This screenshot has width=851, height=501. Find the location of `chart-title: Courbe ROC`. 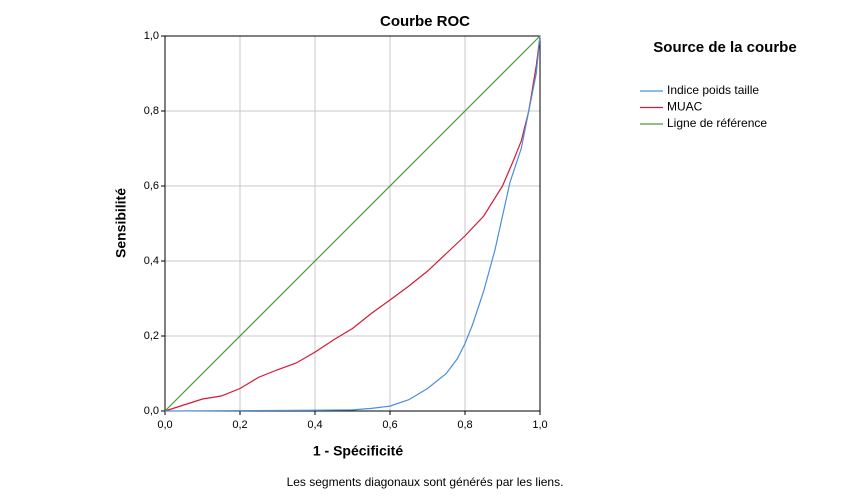

chart-title: Courbe ROC is located at coordinates (425, 21).